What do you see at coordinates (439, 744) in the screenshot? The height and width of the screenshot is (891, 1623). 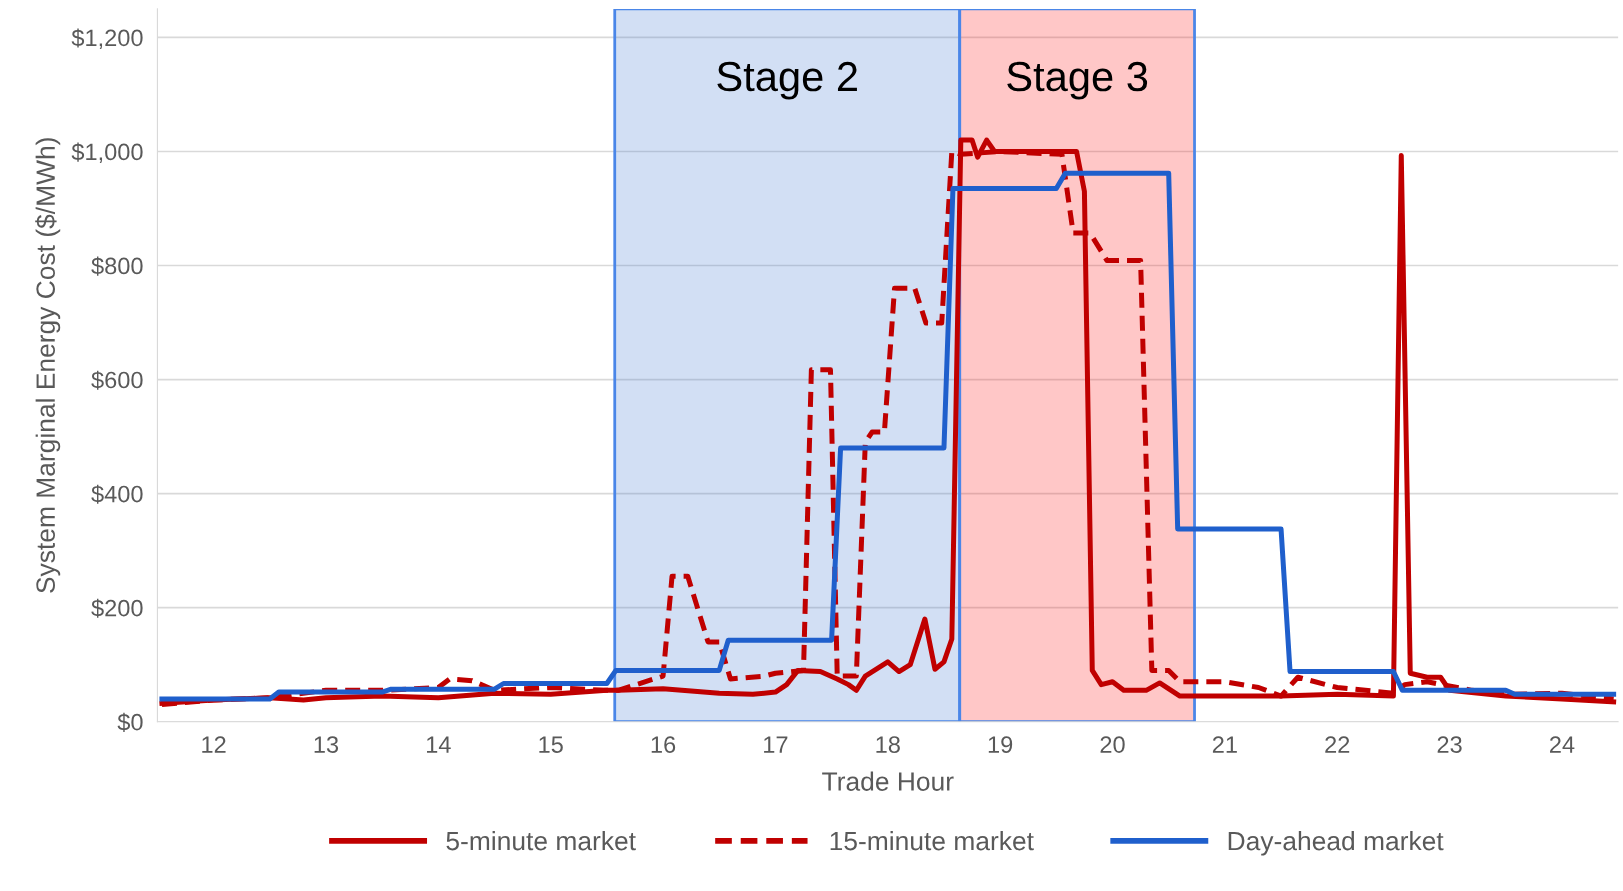 I see `x-tick-label: 14` at bounding box center [439, 744].